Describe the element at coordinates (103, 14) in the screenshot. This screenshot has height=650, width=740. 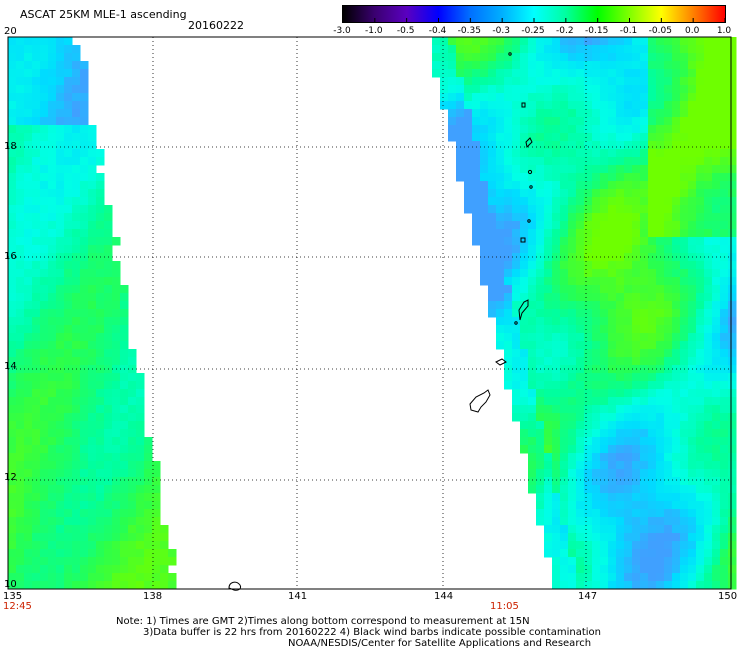
I see `map-title: ASCAT 25KM MLE-1 ascending` at that location.